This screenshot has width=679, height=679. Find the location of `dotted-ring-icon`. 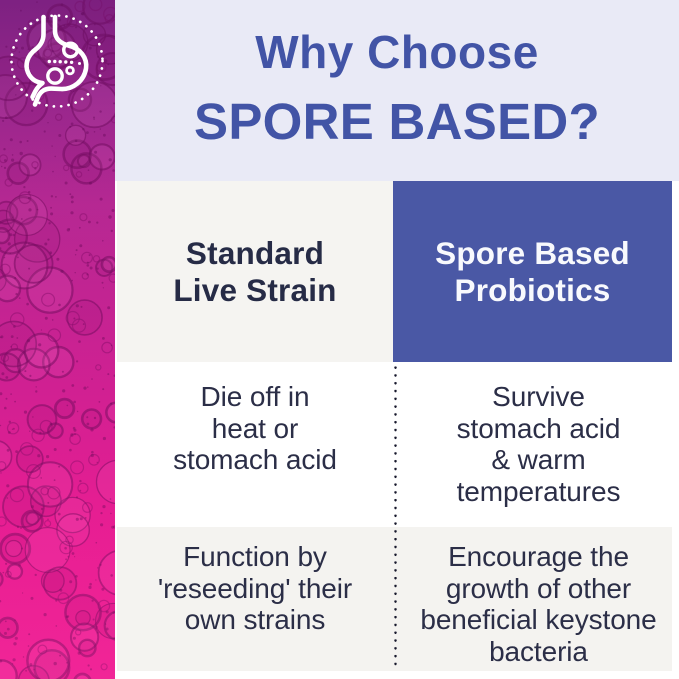

dotted-ring-icon is located at coordinates (57, 61).